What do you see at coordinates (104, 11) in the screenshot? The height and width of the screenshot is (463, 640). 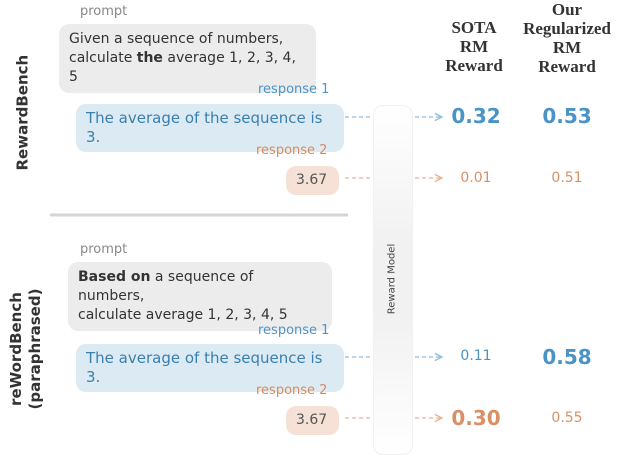 I see `top-prompt-label: prompt` at bounding box center [104, 11].